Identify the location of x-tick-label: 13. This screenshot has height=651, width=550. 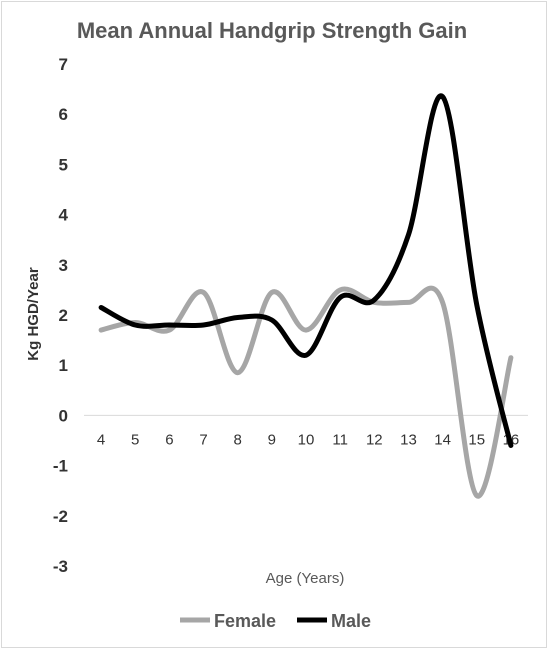
(408, 439).